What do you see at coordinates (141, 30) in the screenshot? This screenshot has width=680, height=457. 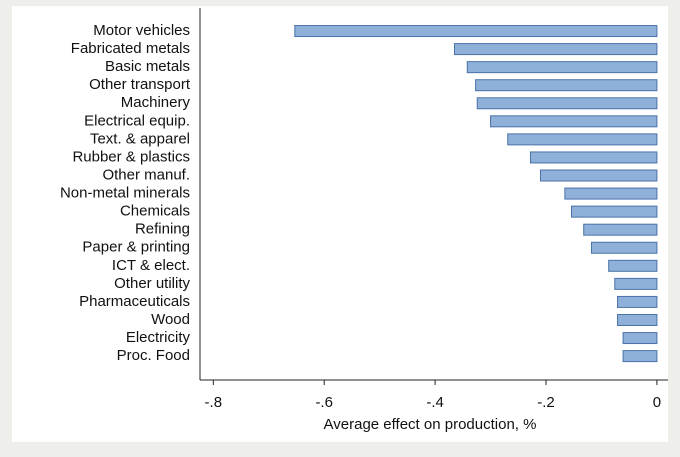 I see `y-tick-label: Motor vehicles` at bounding box center [141, 30].